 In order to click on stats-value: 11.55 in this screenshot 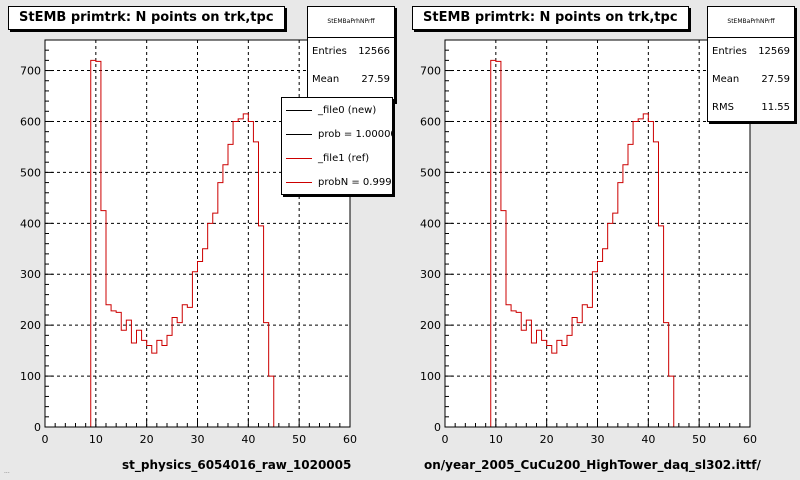, I will do `click(775, 107)`.